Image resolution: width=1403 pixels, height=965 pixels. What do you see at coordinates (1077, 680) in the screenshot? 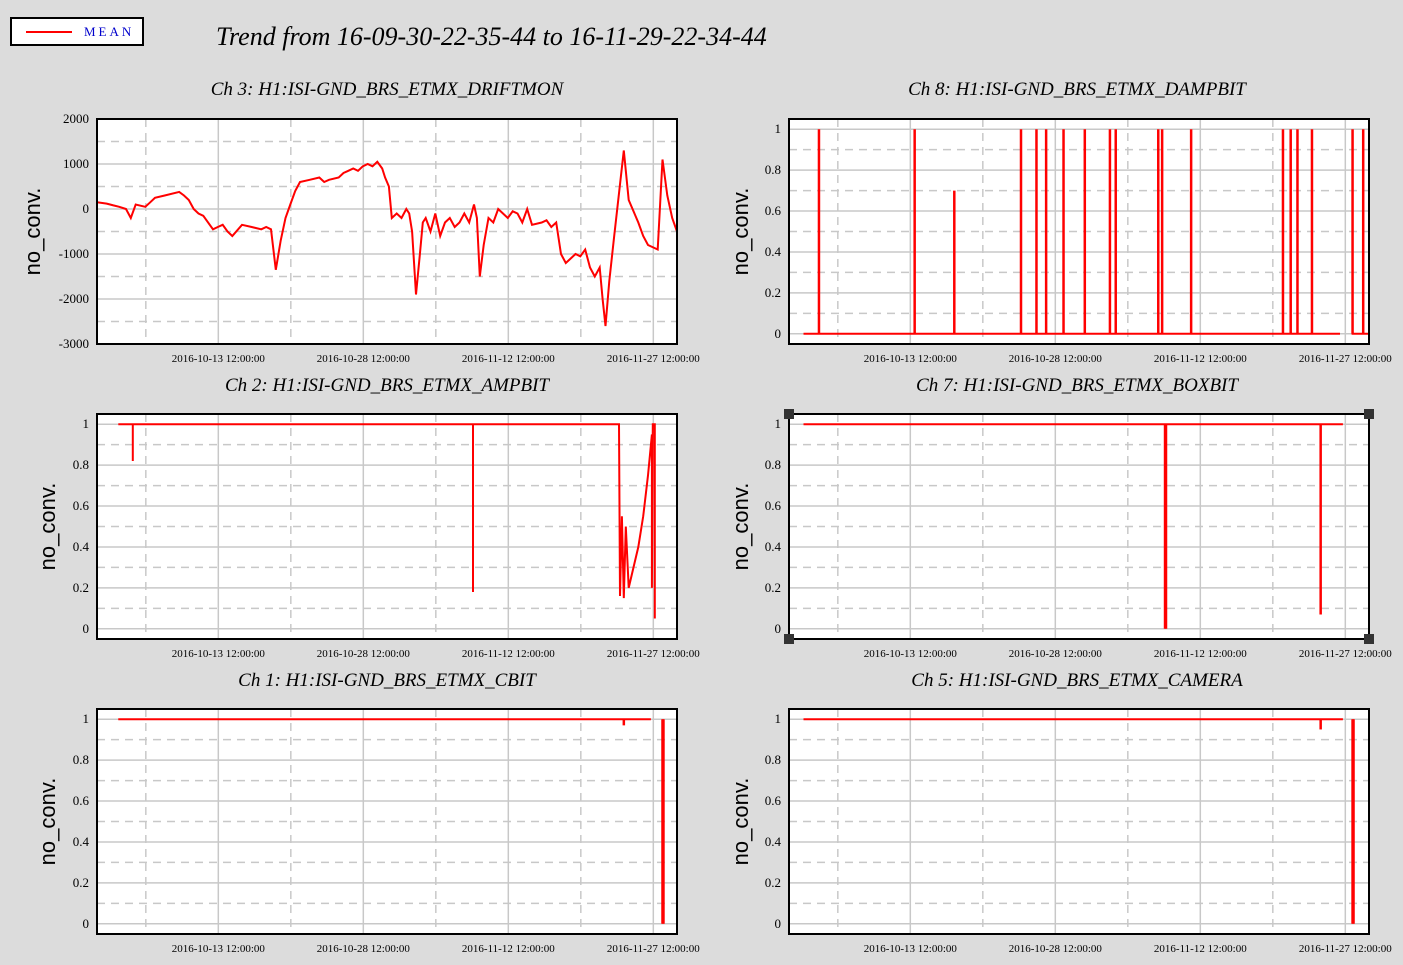
I see `plot-title-6: Ch 5: H1:ISI-GND_BRS_ETMX_CAMERA` at bounding box center [1077, 680].